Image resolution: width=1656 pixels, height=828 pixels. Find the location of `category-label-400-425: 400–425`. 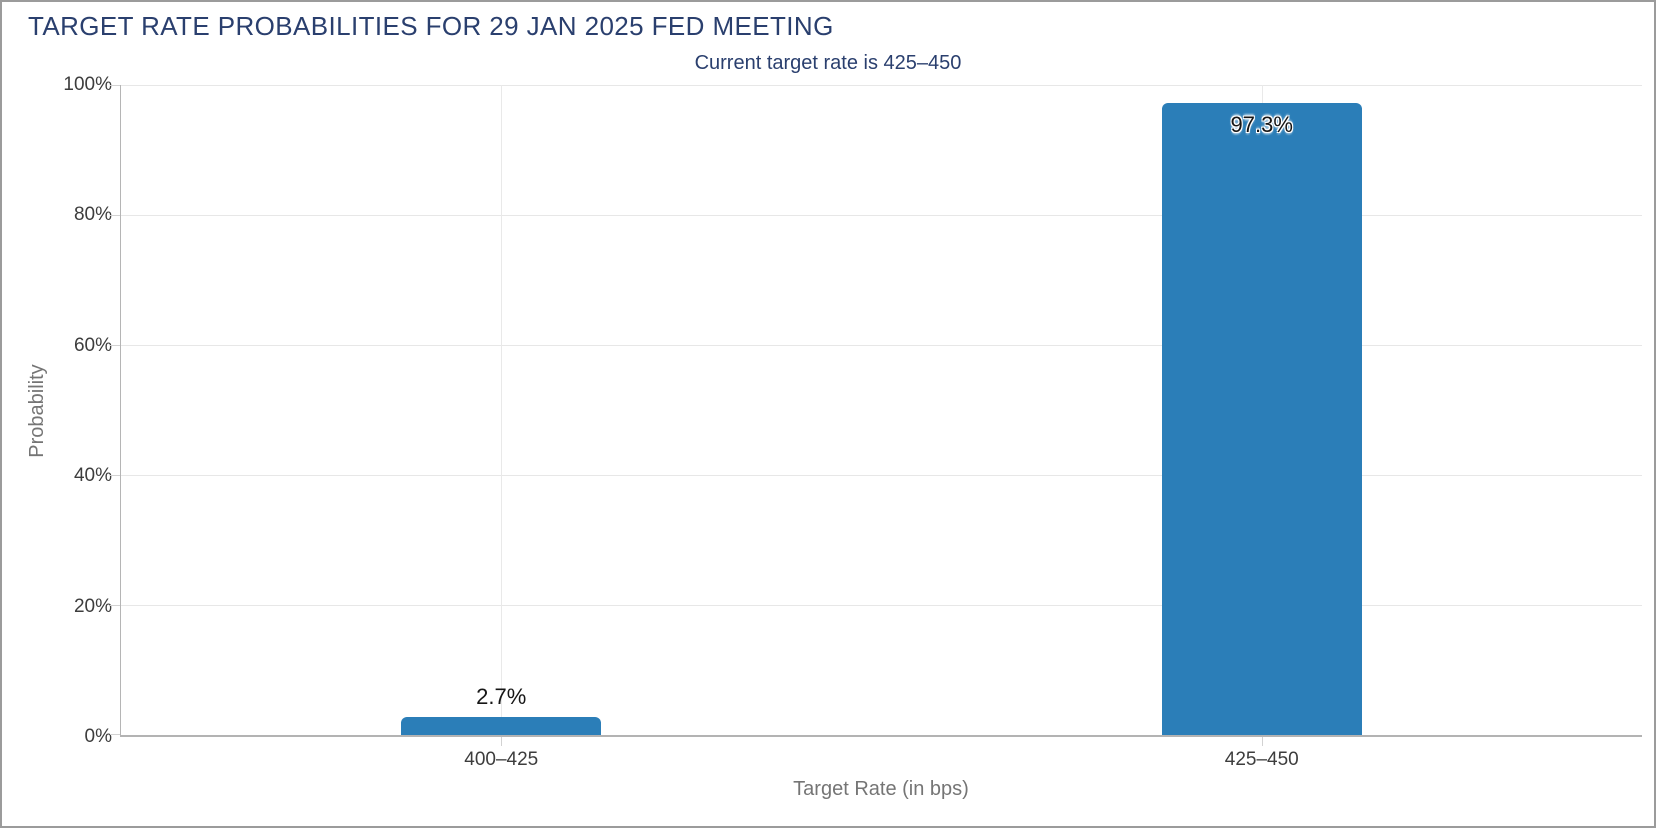

category-label-400-425: 400–425 is located at coordinates (501, 759).